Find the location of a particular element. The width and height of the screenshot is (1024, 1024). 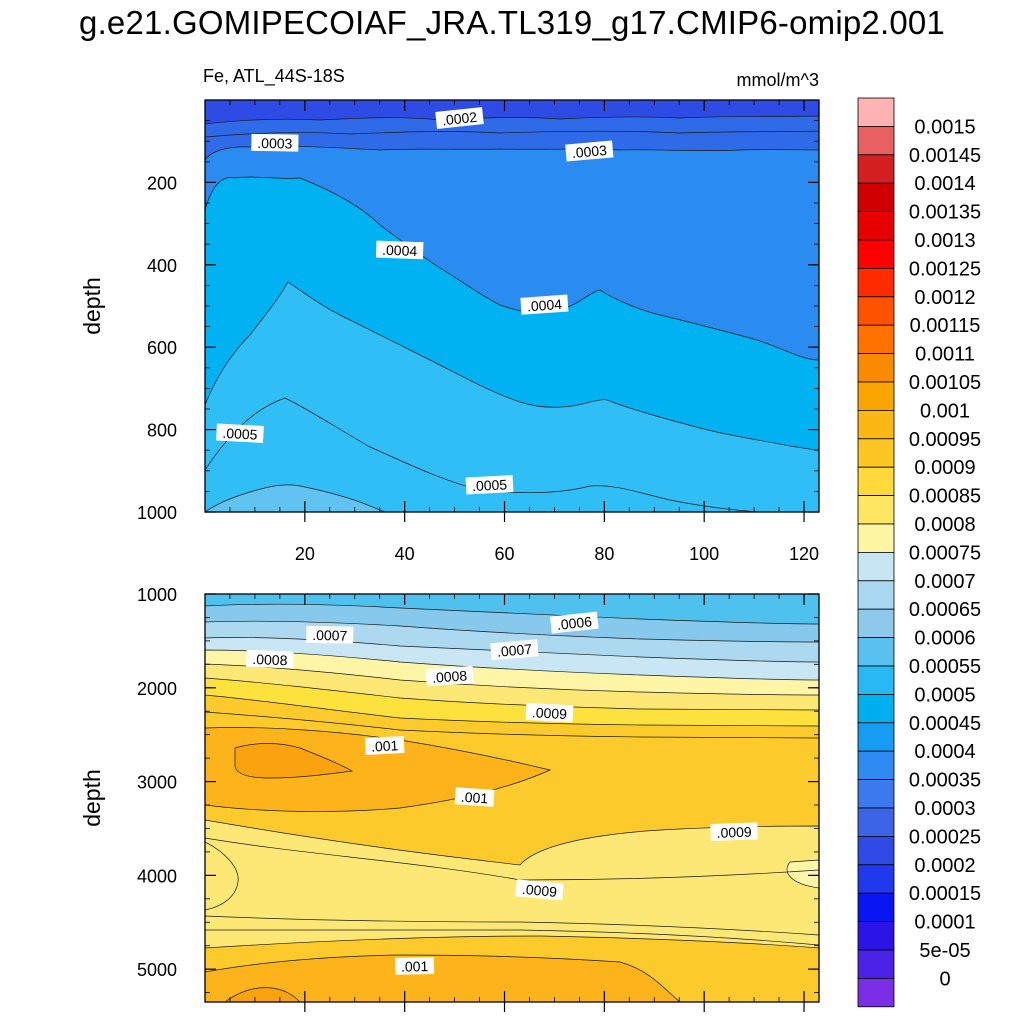

colorbar-tick-label: 0.00065 is located at coordinates (945, 610).